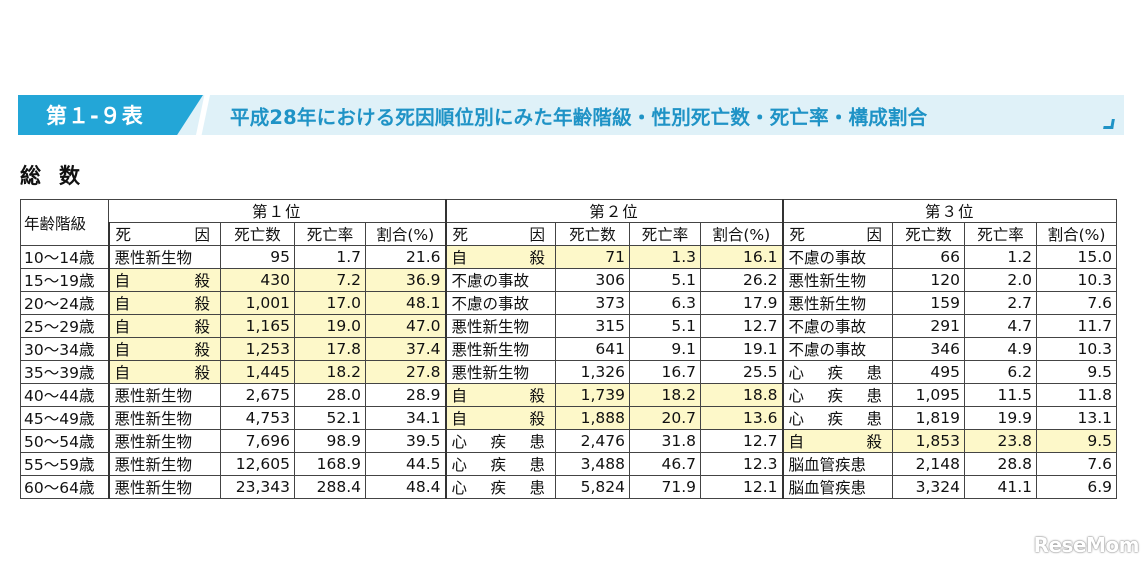 Image resolution: width=1147 pixels, height=565 pixels. I want to click on deaths-cell: 12,605, so click(257, 464).